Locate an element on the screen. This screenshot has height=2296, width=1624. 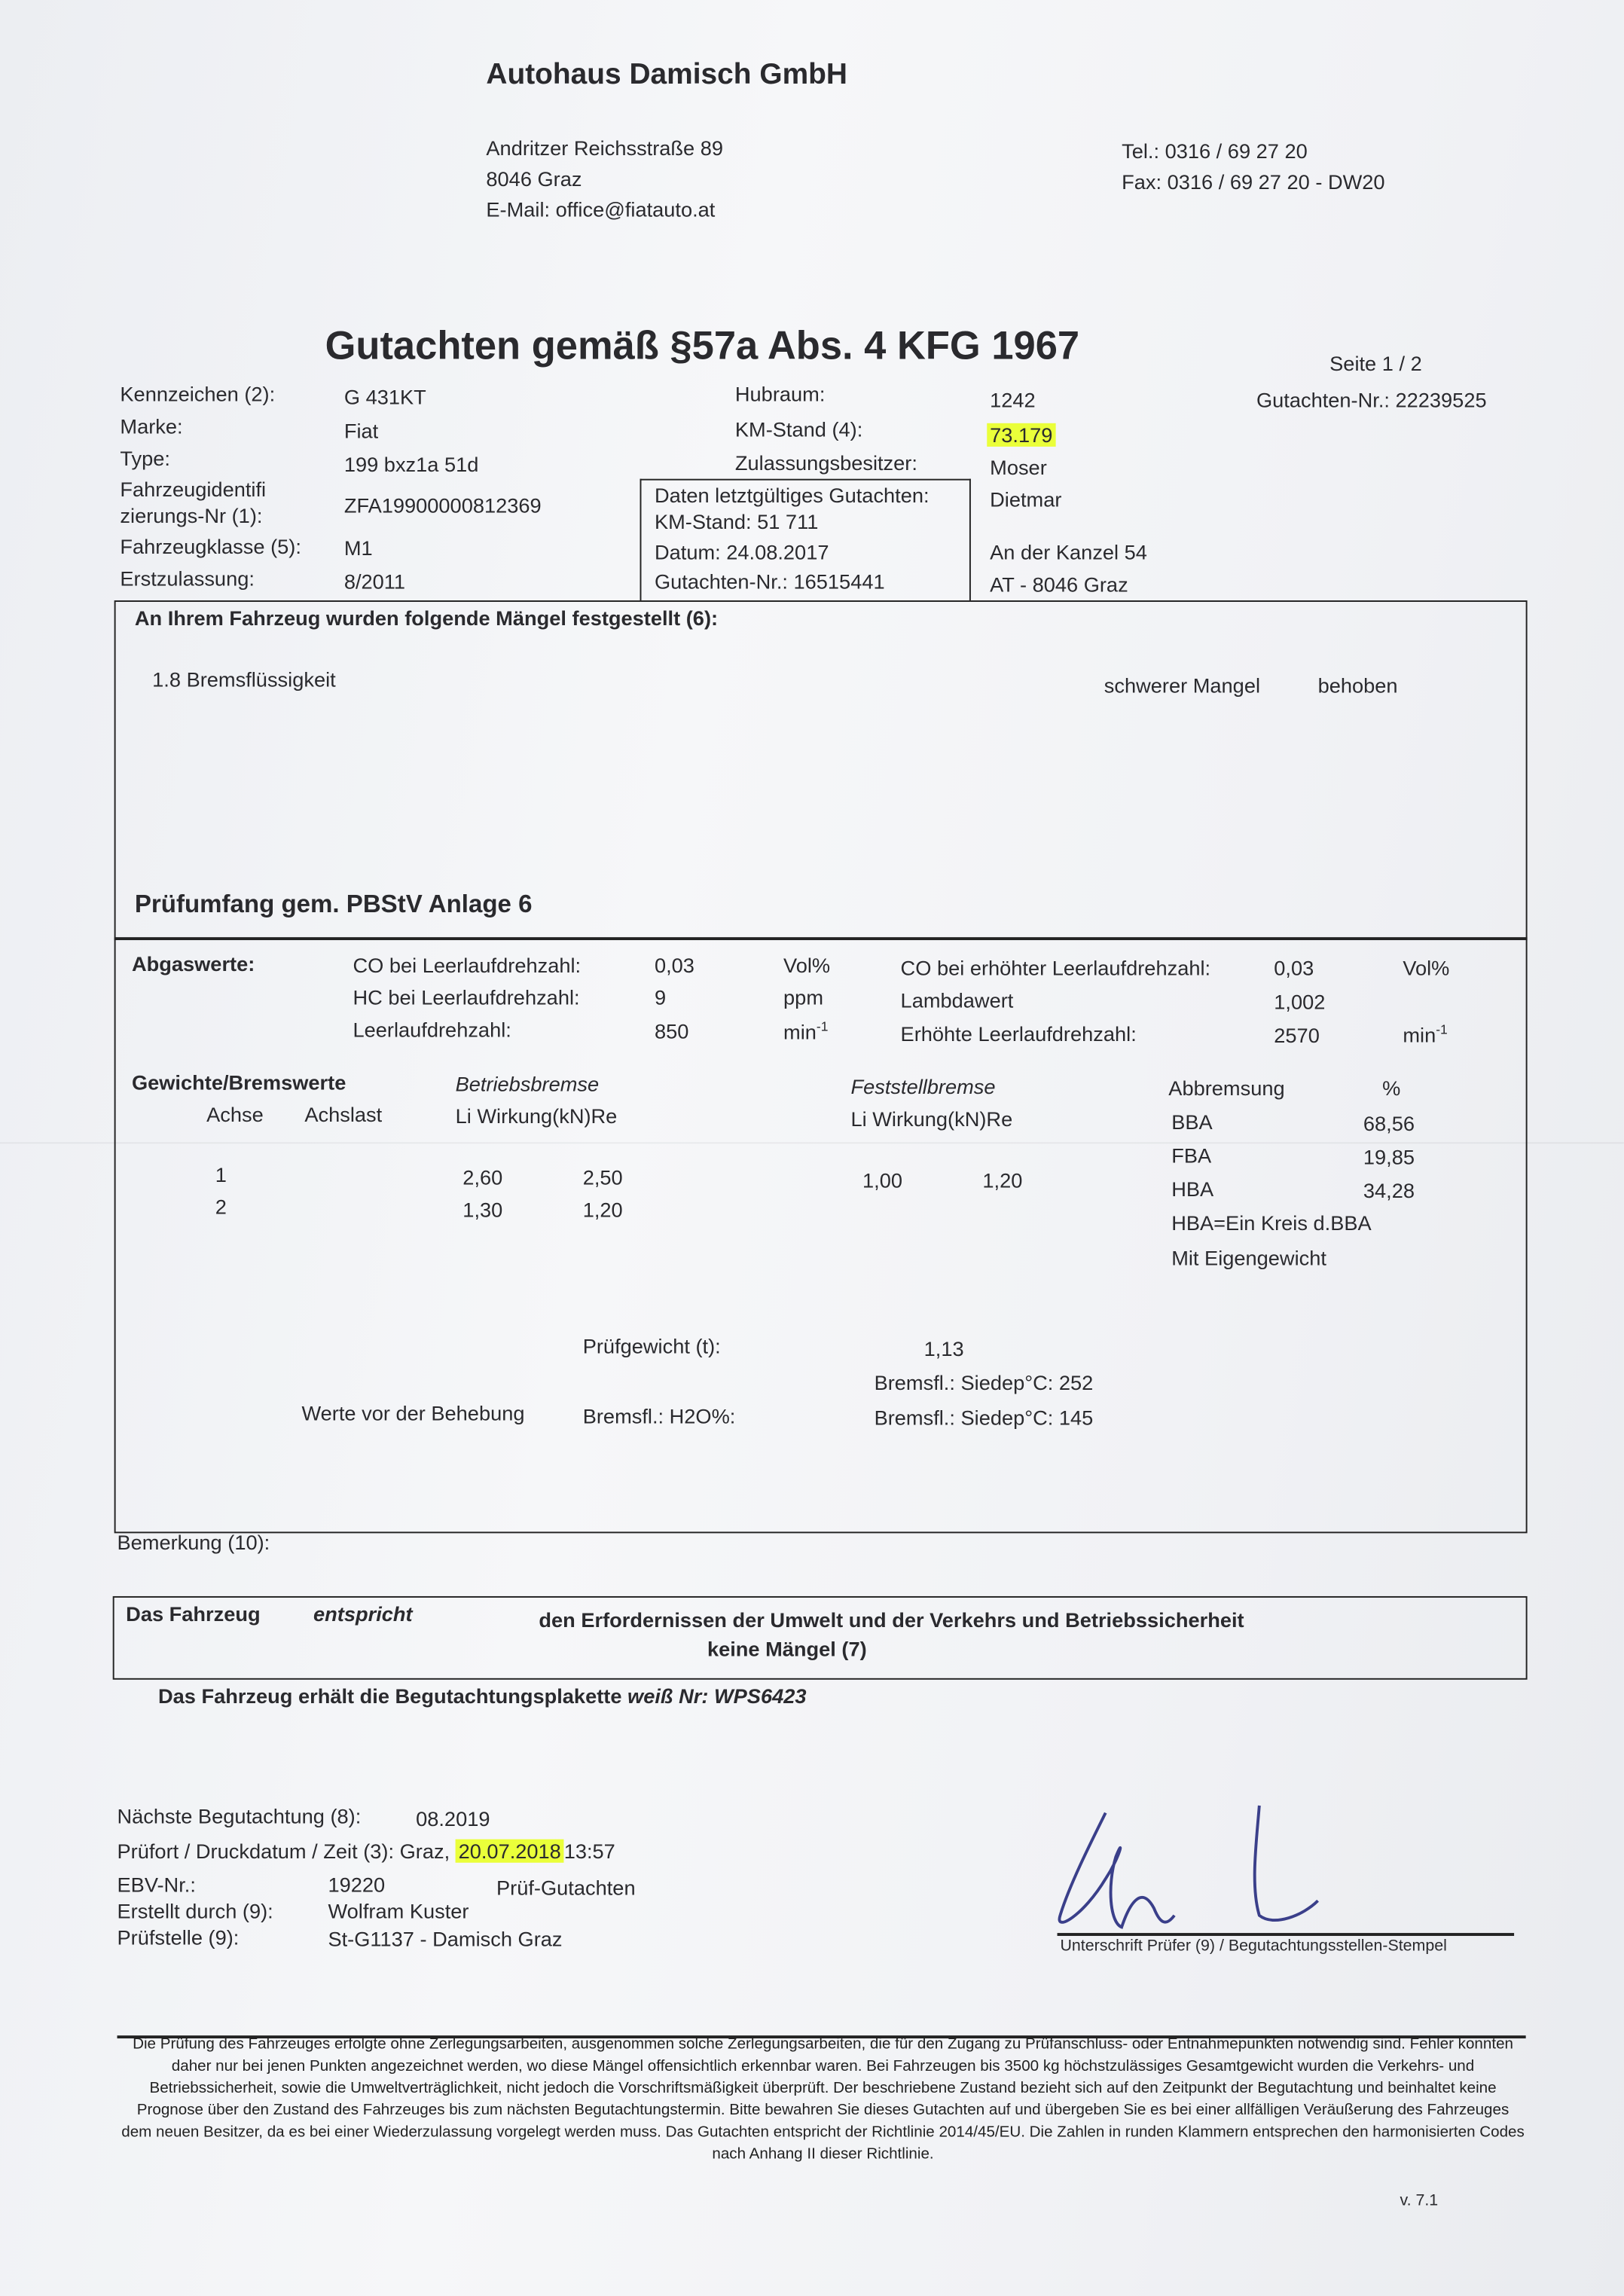
company-name: Autohaus Damisch GmbH is located at coordinates (666, 74).